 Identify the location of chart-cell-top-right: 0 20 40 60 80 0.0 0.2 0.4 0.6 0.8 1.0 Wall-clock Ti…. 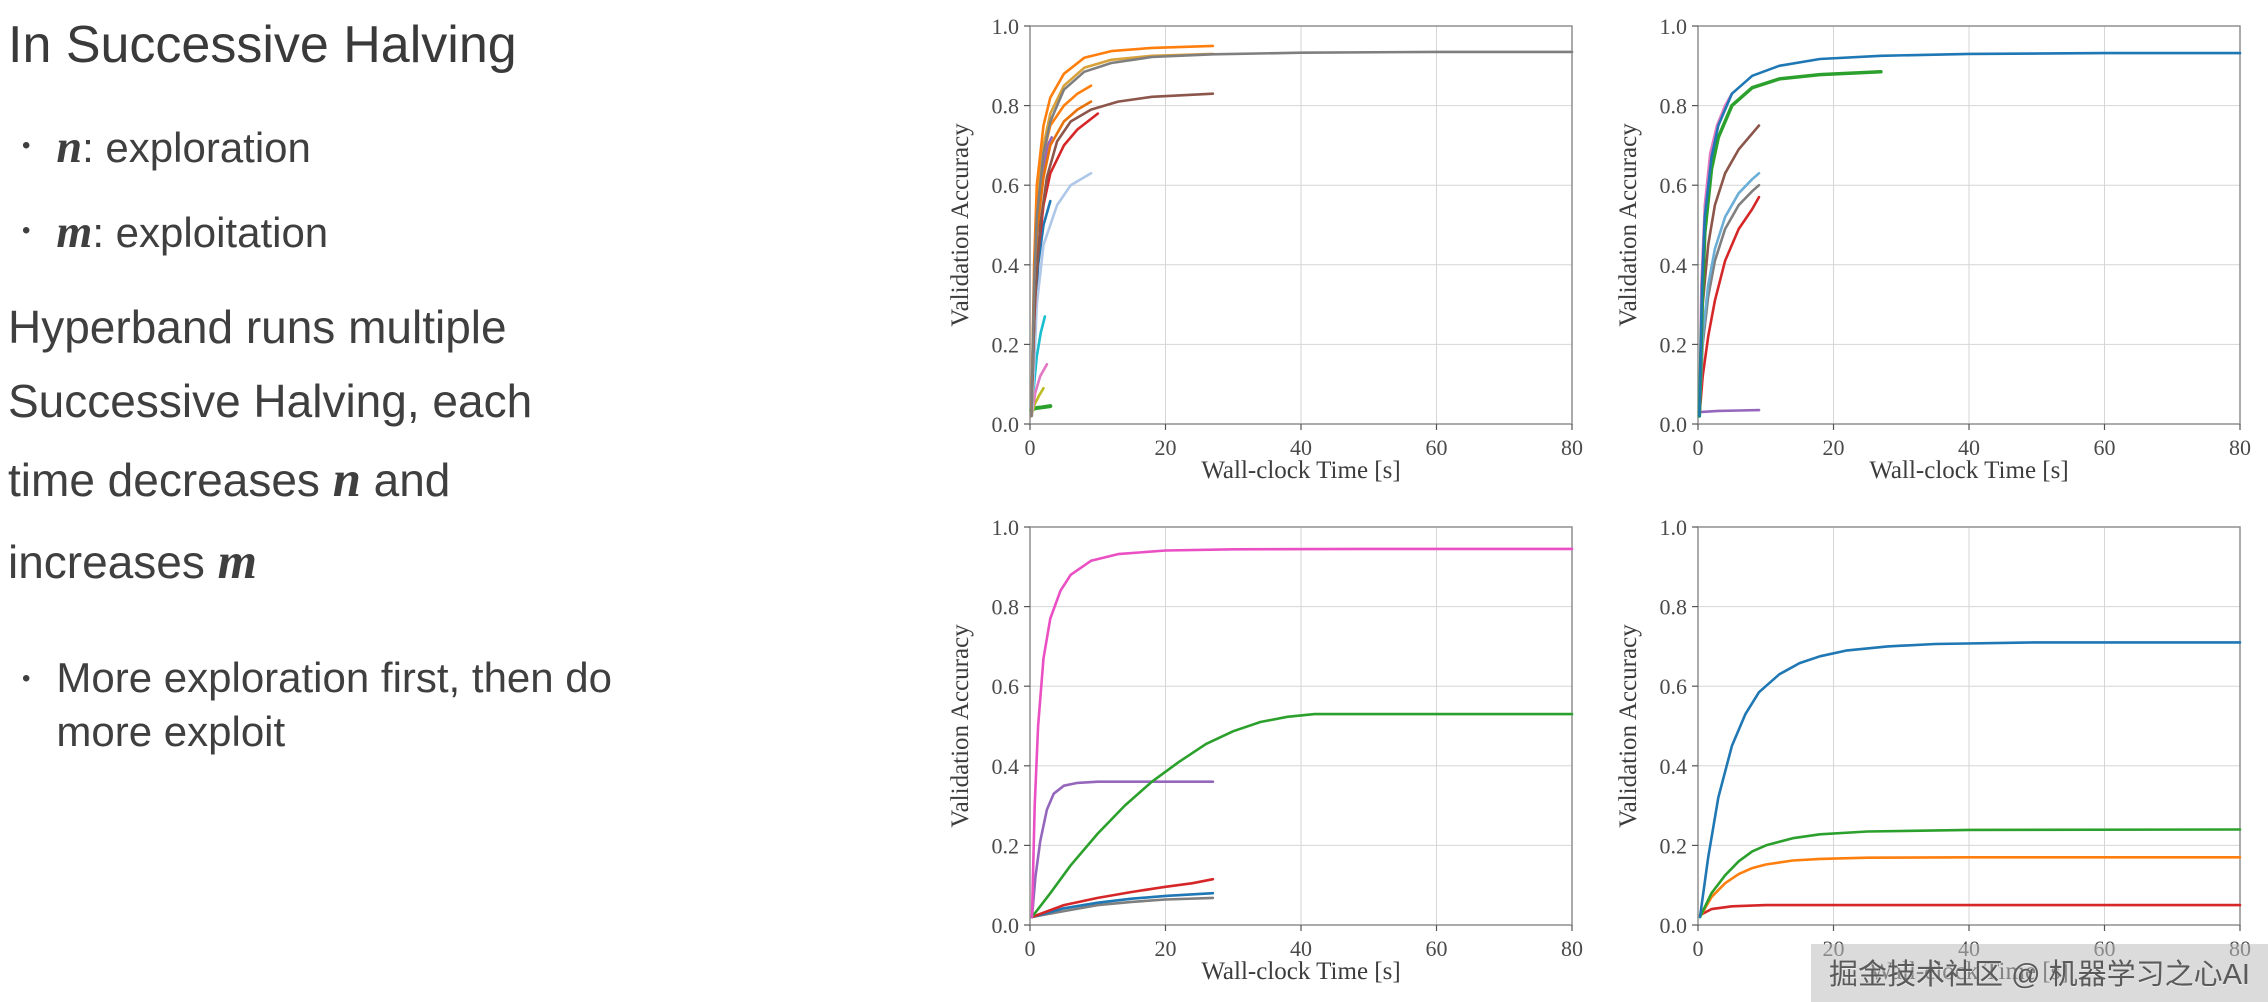
(1934, 250).